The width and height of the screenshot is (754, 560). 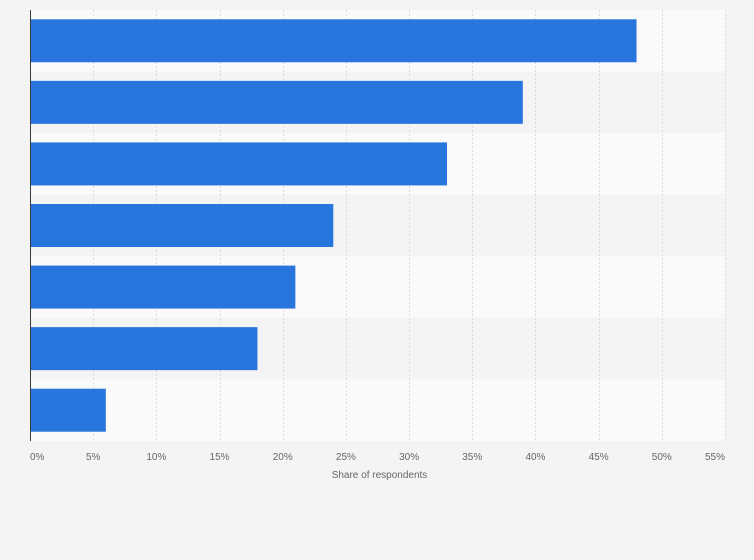 What do you see at coordinates (380, 475) in the screenshot?
I see `x-axis-title: Share of respondents` at bounding box center [380, 475].